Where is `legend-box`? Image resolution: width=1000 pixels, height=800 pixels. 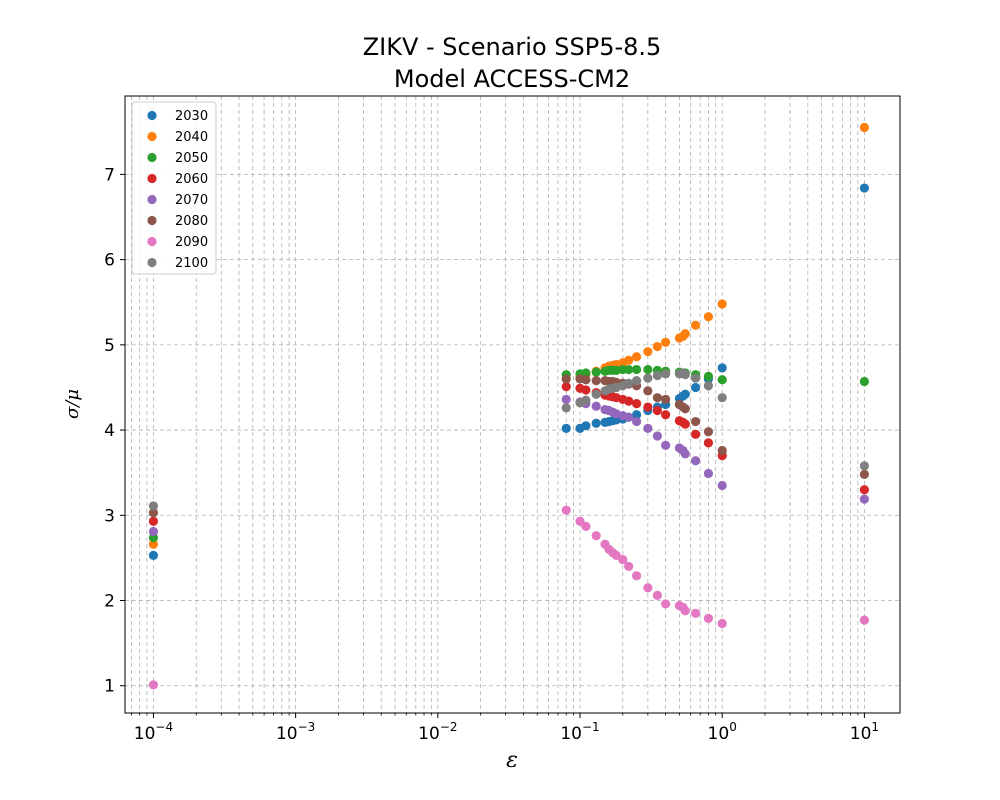
legend-box is located at coordinates (174, 188).